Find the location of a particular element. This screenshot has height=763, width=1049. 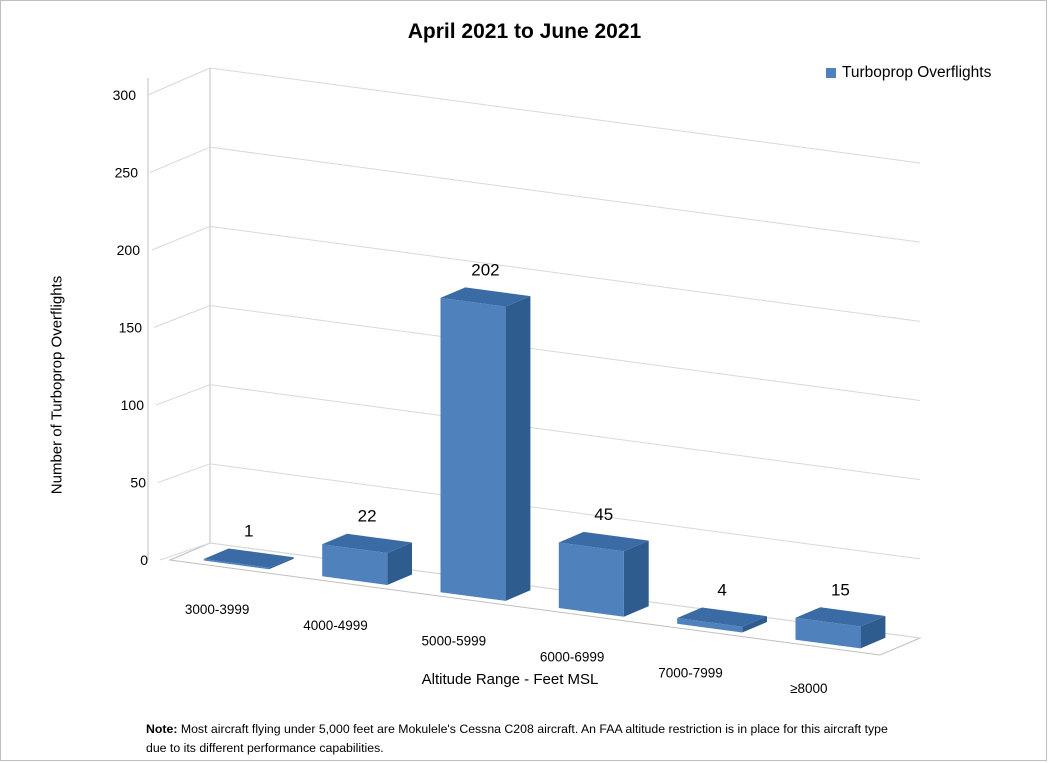

x-tick-label: 7000-7999 is located at coordinates (690, 672).